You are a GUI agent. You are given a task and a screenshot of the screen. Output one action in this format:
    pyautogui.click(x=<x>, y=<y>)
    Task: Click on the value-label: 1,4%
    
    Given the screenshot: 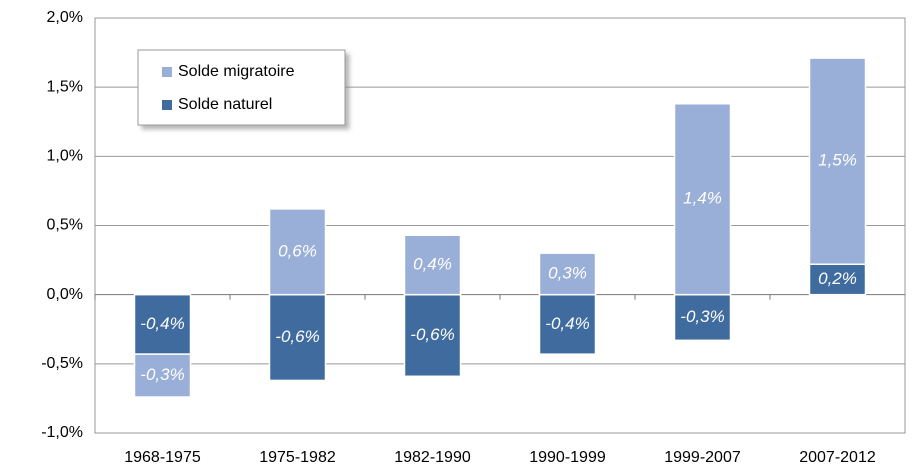 What is the action you would take?
    pyautogui.click(x=702, y=198)
    